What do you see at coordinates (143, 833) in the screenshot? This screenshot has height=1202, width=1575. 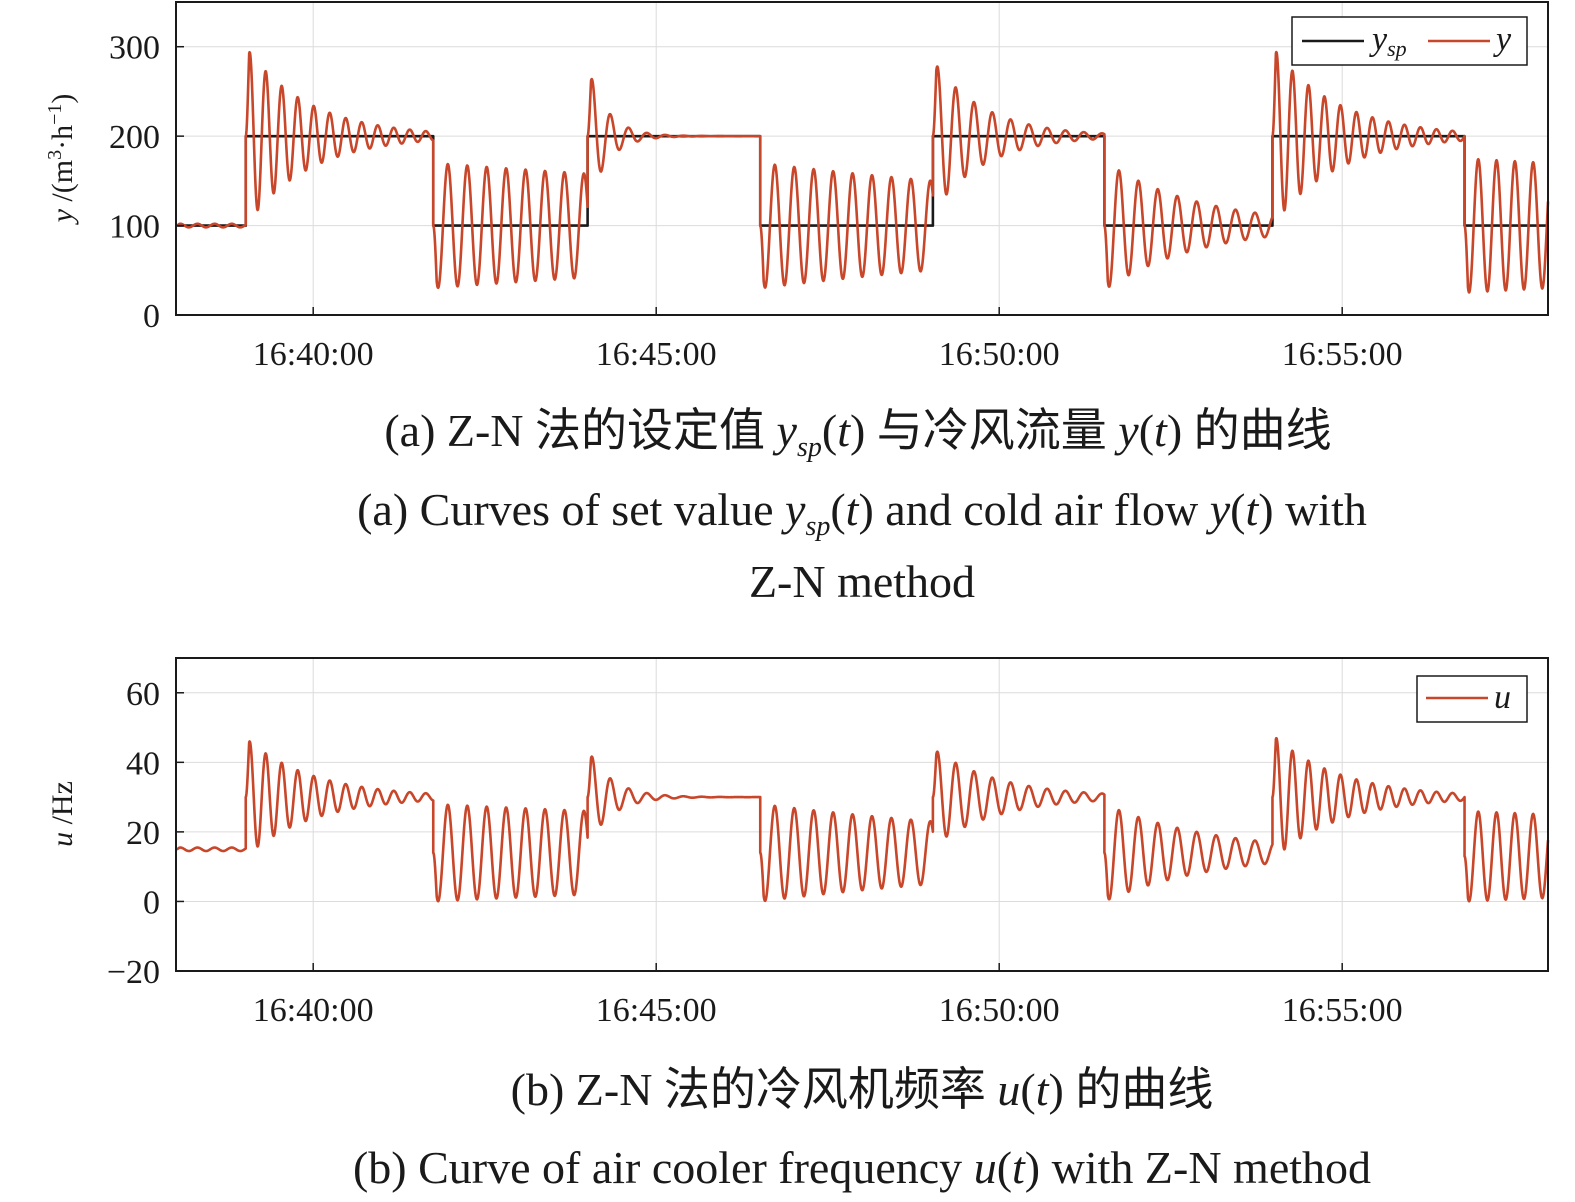 I see `chart-b-y-tick-label: 20` at bounding box center [143, 833].